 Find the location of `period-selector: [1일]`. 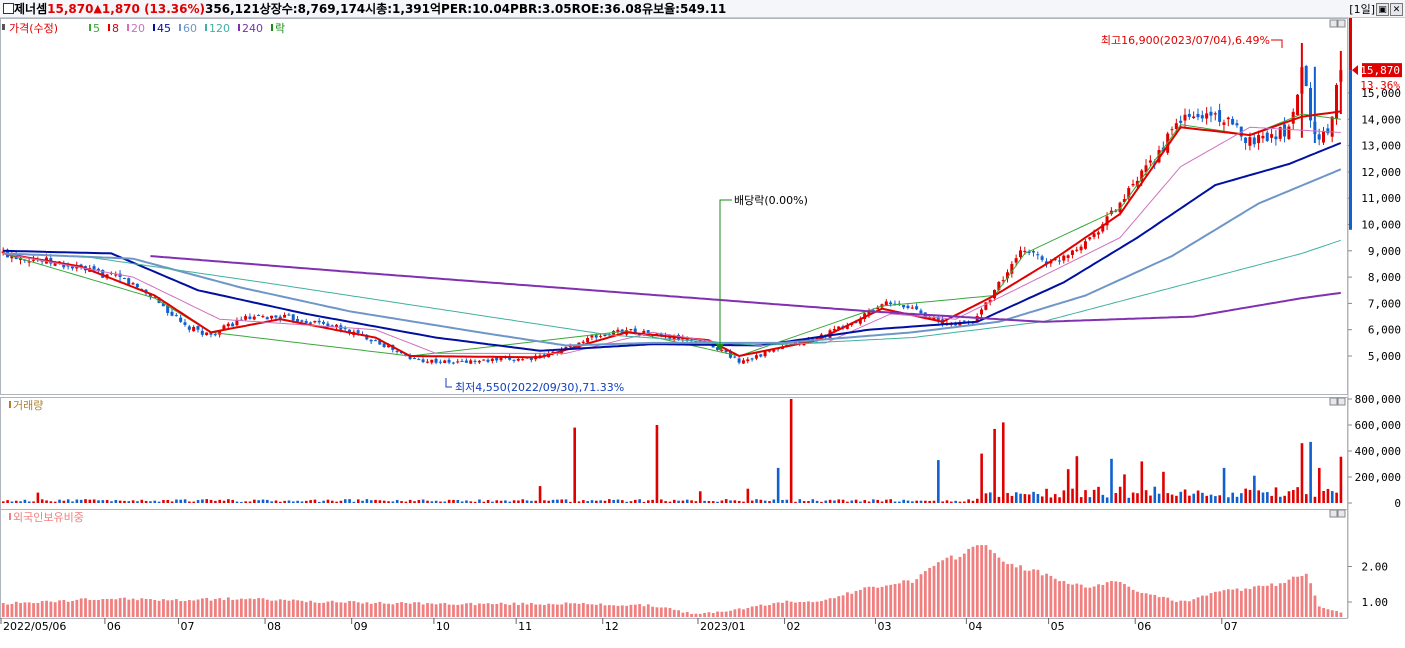

period-selector: [1일] is located at coordinates (1362, 9).